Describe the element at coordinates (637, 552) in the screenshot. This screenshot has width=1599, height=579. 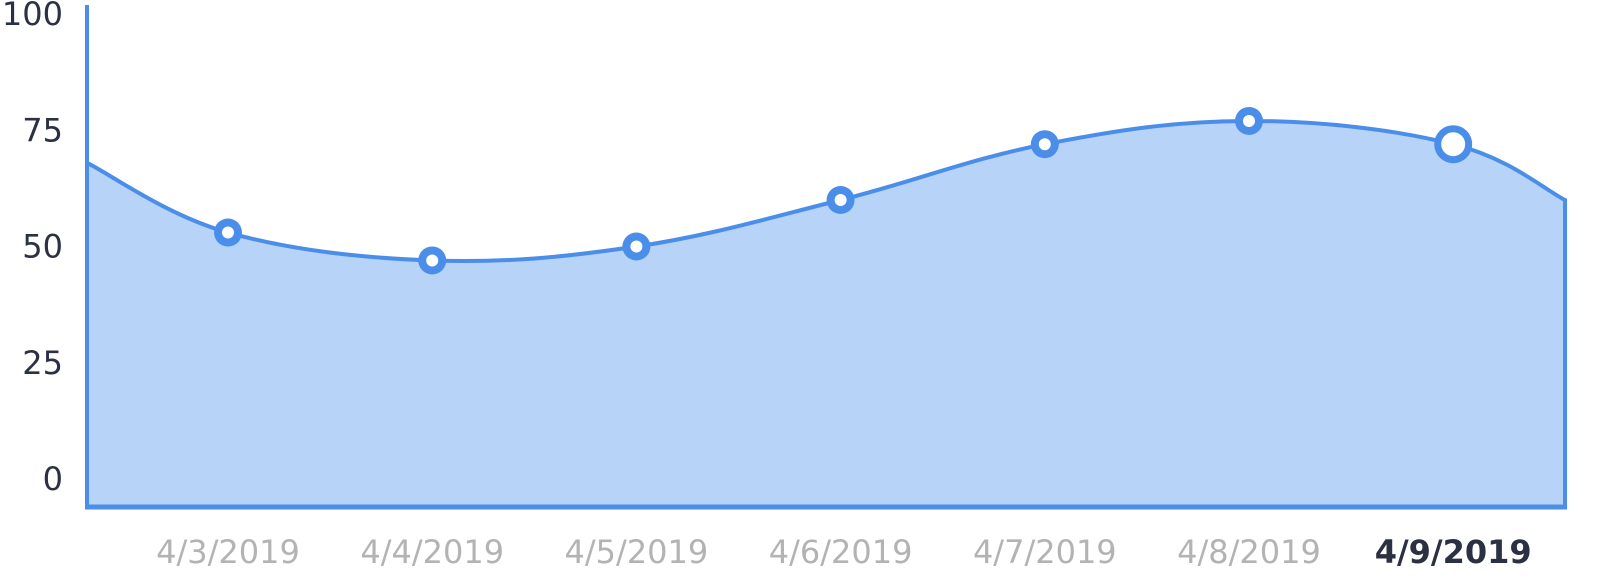
I see `x-tick-label: 4/5/2019` at that location.